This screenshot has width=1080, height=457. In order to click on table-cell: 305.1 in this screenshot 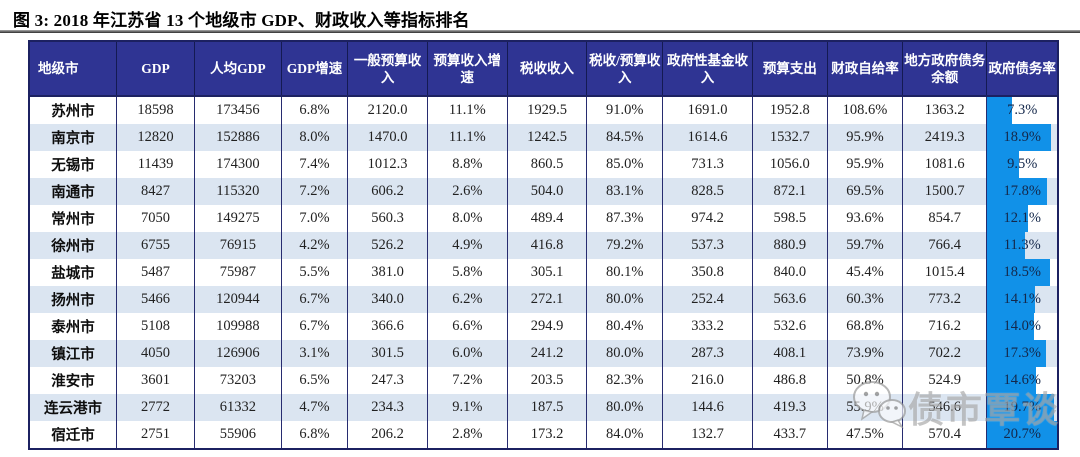, I will do `click(546, 272)`.